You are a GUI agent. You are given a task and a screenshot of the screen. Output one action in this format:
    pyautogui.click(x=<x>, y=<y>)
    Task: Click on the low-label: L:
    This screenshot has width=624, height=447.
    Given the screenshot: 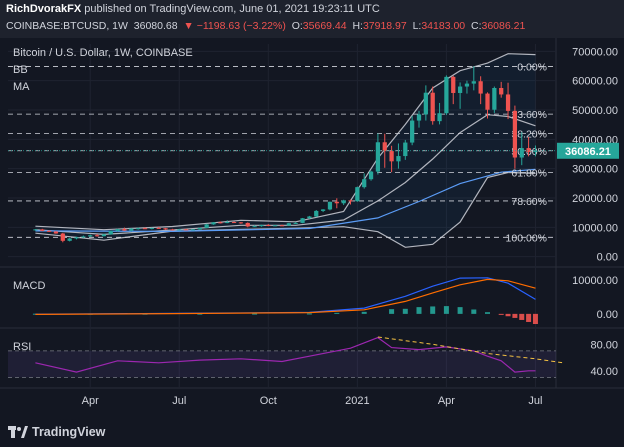 What is the action you would take?
    pyautogui.click(x=417, y=26)
    